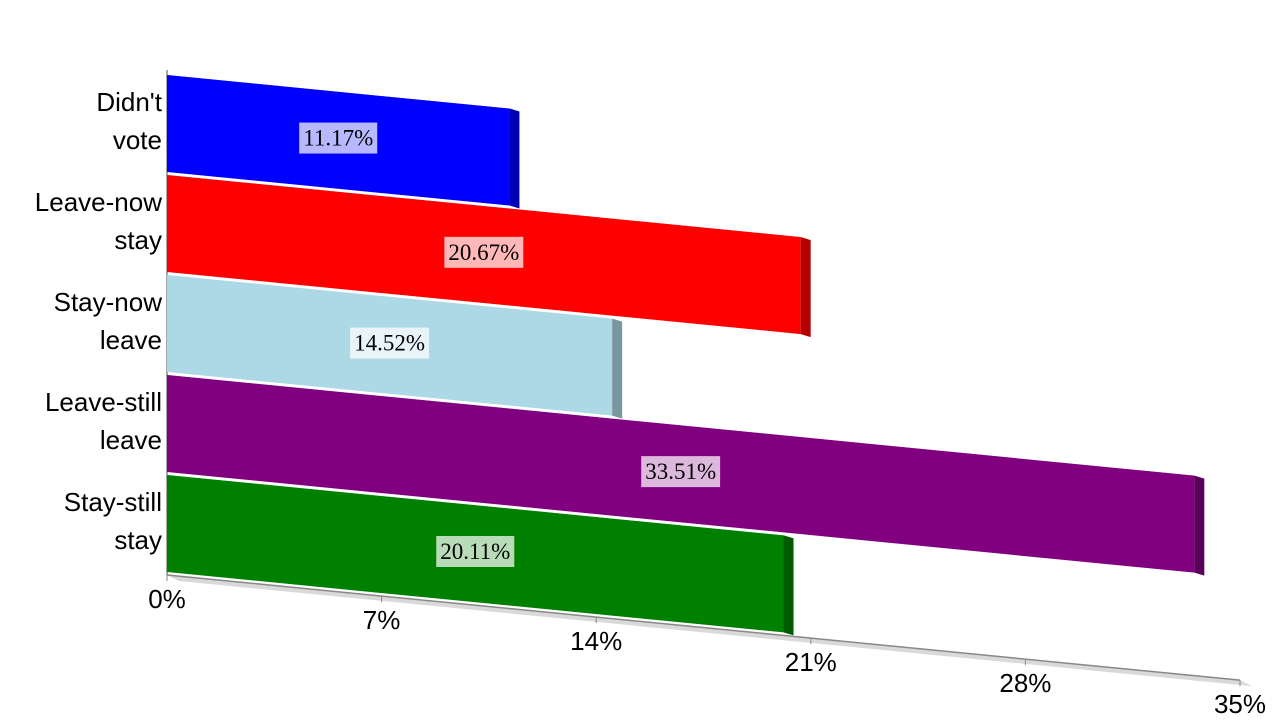 This screenshot has height=720, width=1280. I want to click on x-axis, so click(703, 627).